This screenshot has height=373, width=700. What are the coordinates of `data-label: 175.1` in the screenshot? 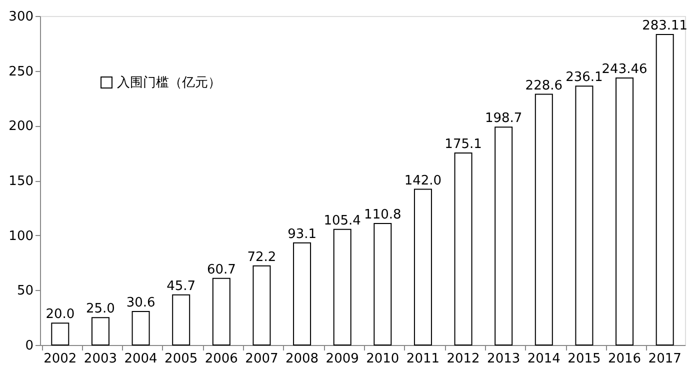 It's located at (463, 144).